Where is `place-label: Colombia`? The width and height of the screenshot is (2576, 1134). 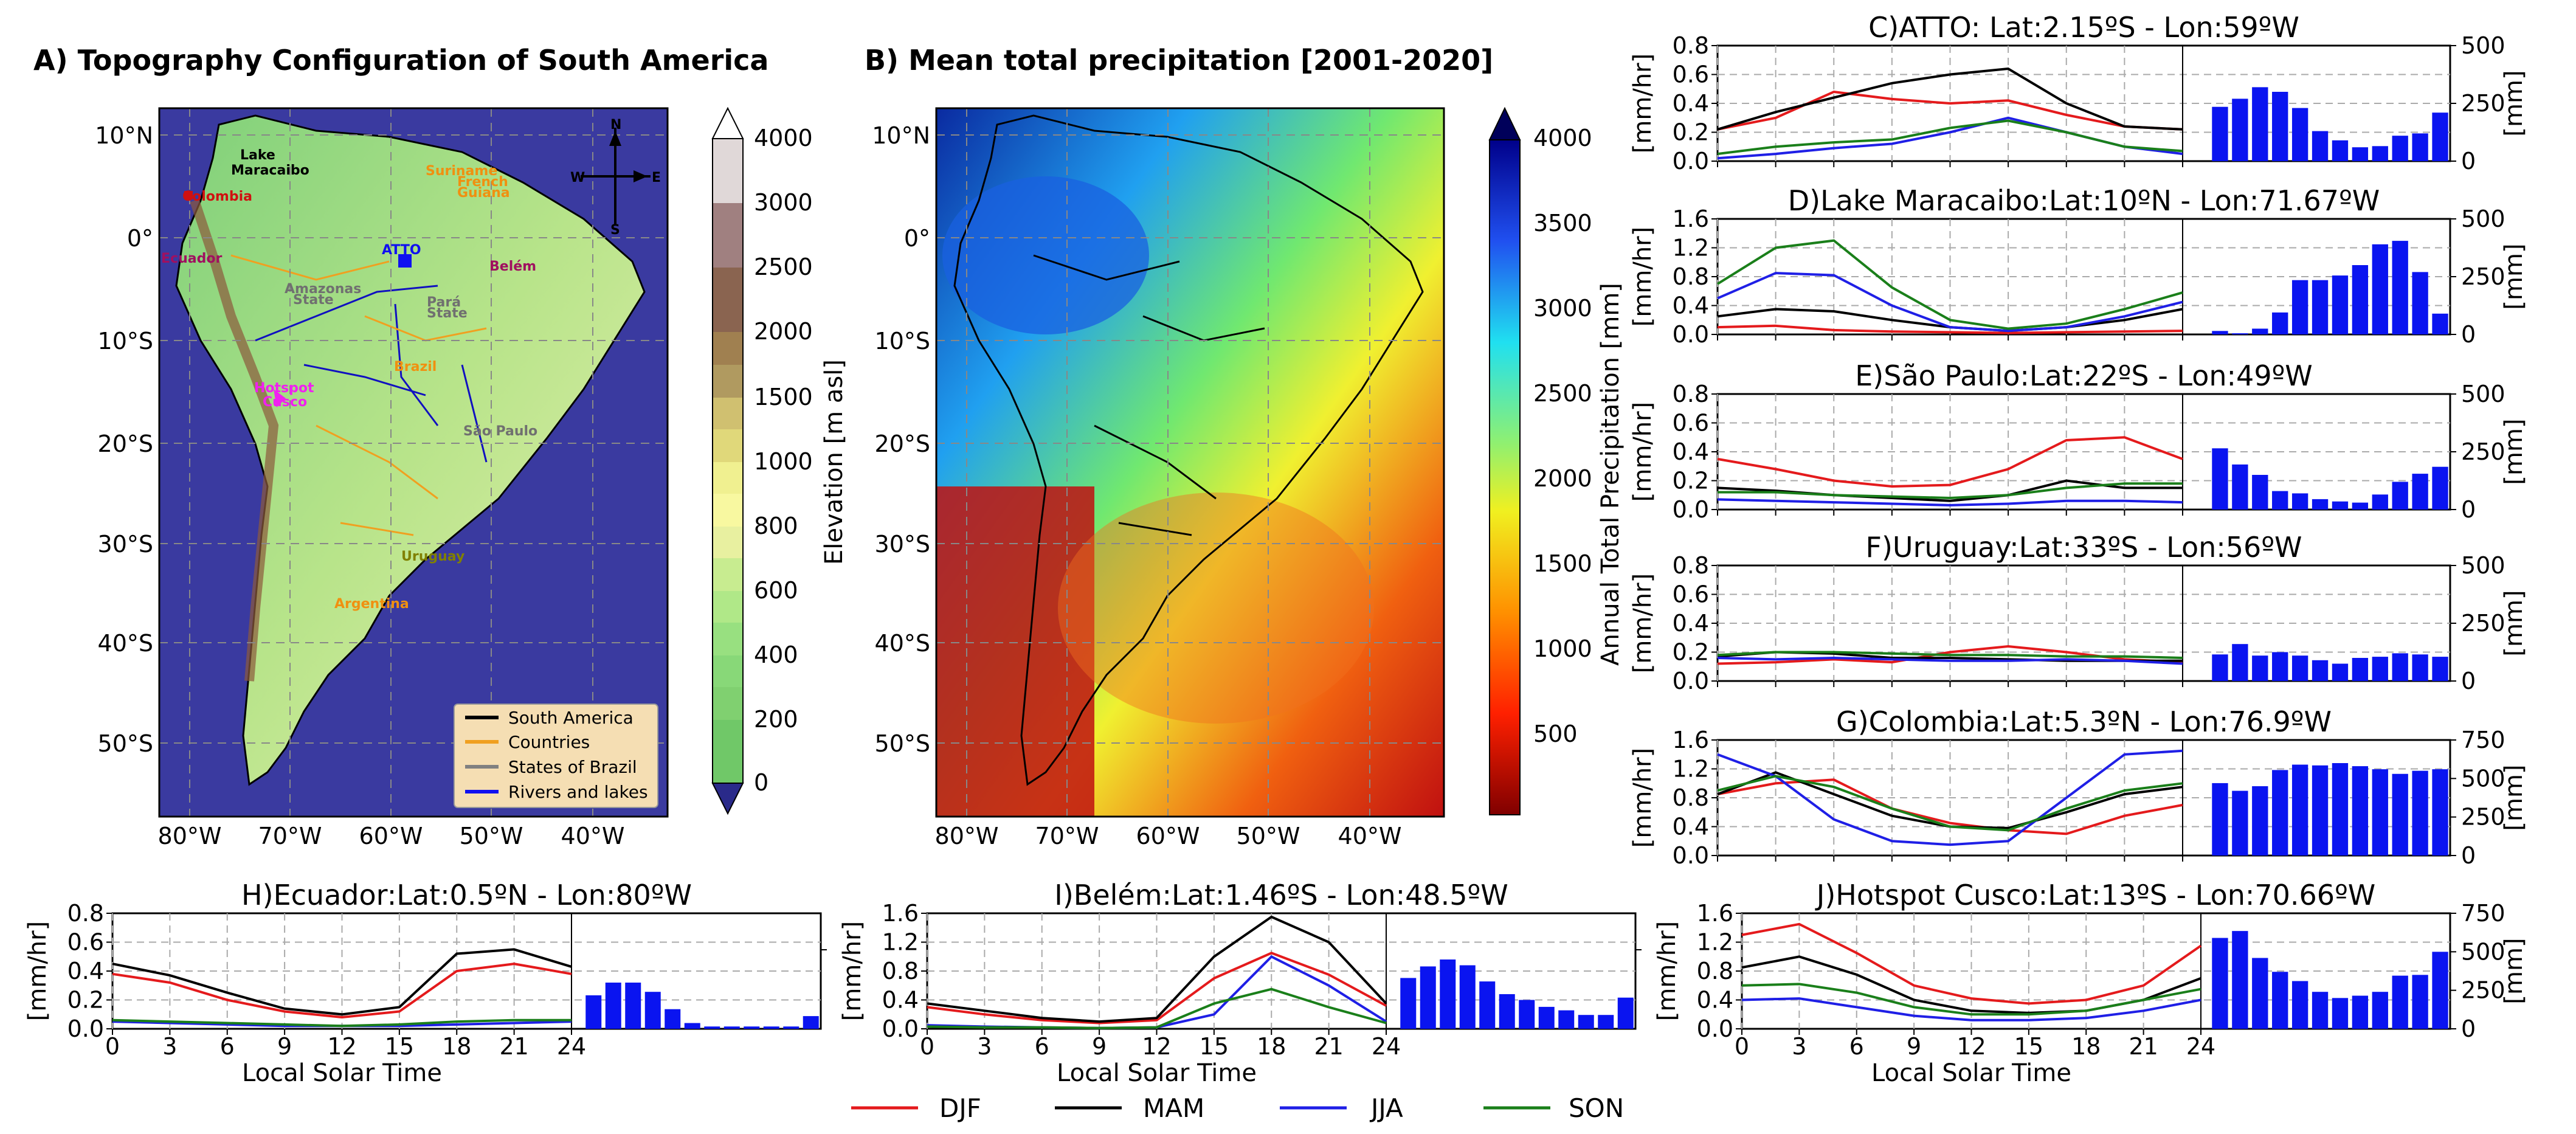
place-label: Colombia is located at coordinates (217, 196).